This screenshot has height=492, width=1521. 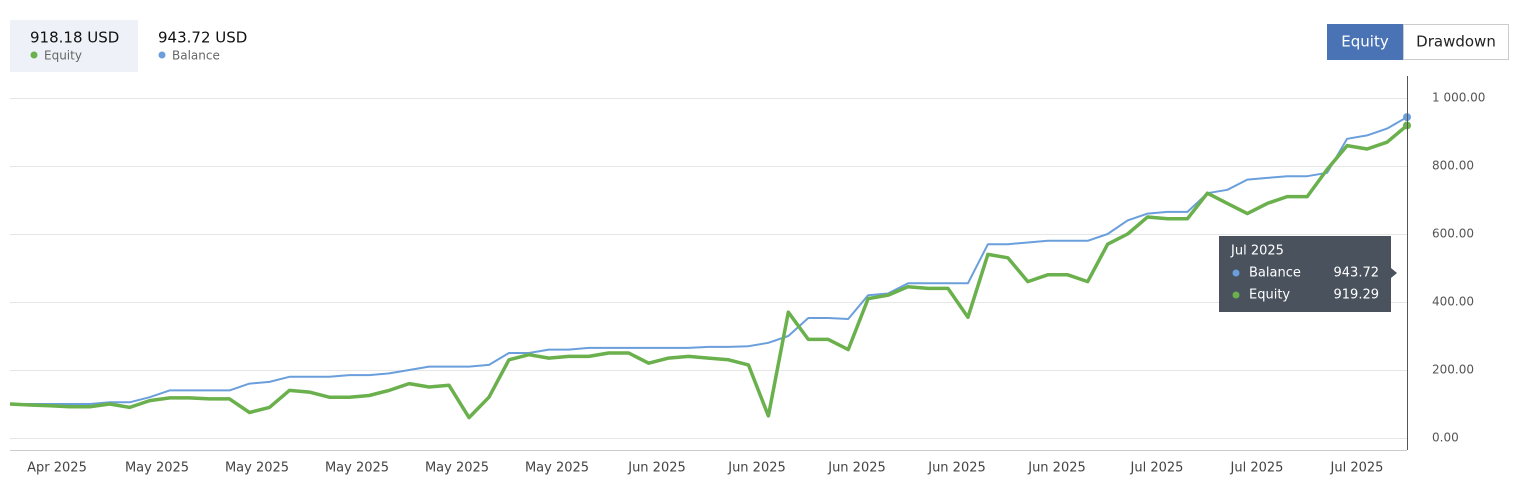 What do you see at coordinates (1453, 370) in the screenshot?
I see `y-tick-label: 200.00` at bounding box center [1453, 370].